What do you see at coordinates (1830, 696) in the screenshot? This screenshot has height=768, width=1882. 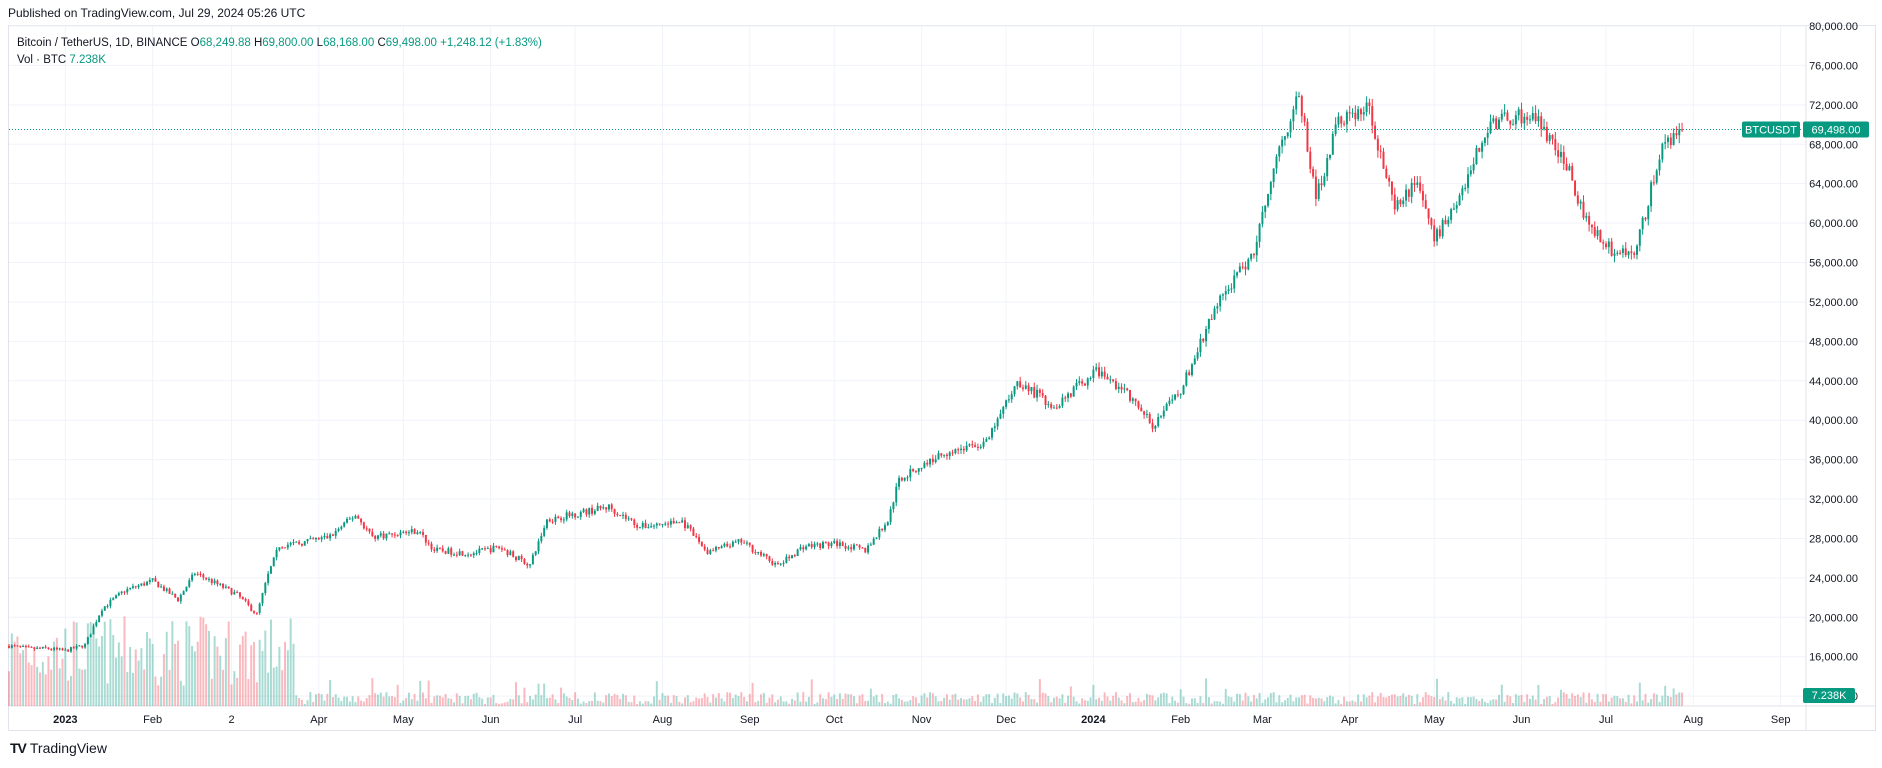 I see `volume-badge: 7.238K` at bounding box center [1830, 696].